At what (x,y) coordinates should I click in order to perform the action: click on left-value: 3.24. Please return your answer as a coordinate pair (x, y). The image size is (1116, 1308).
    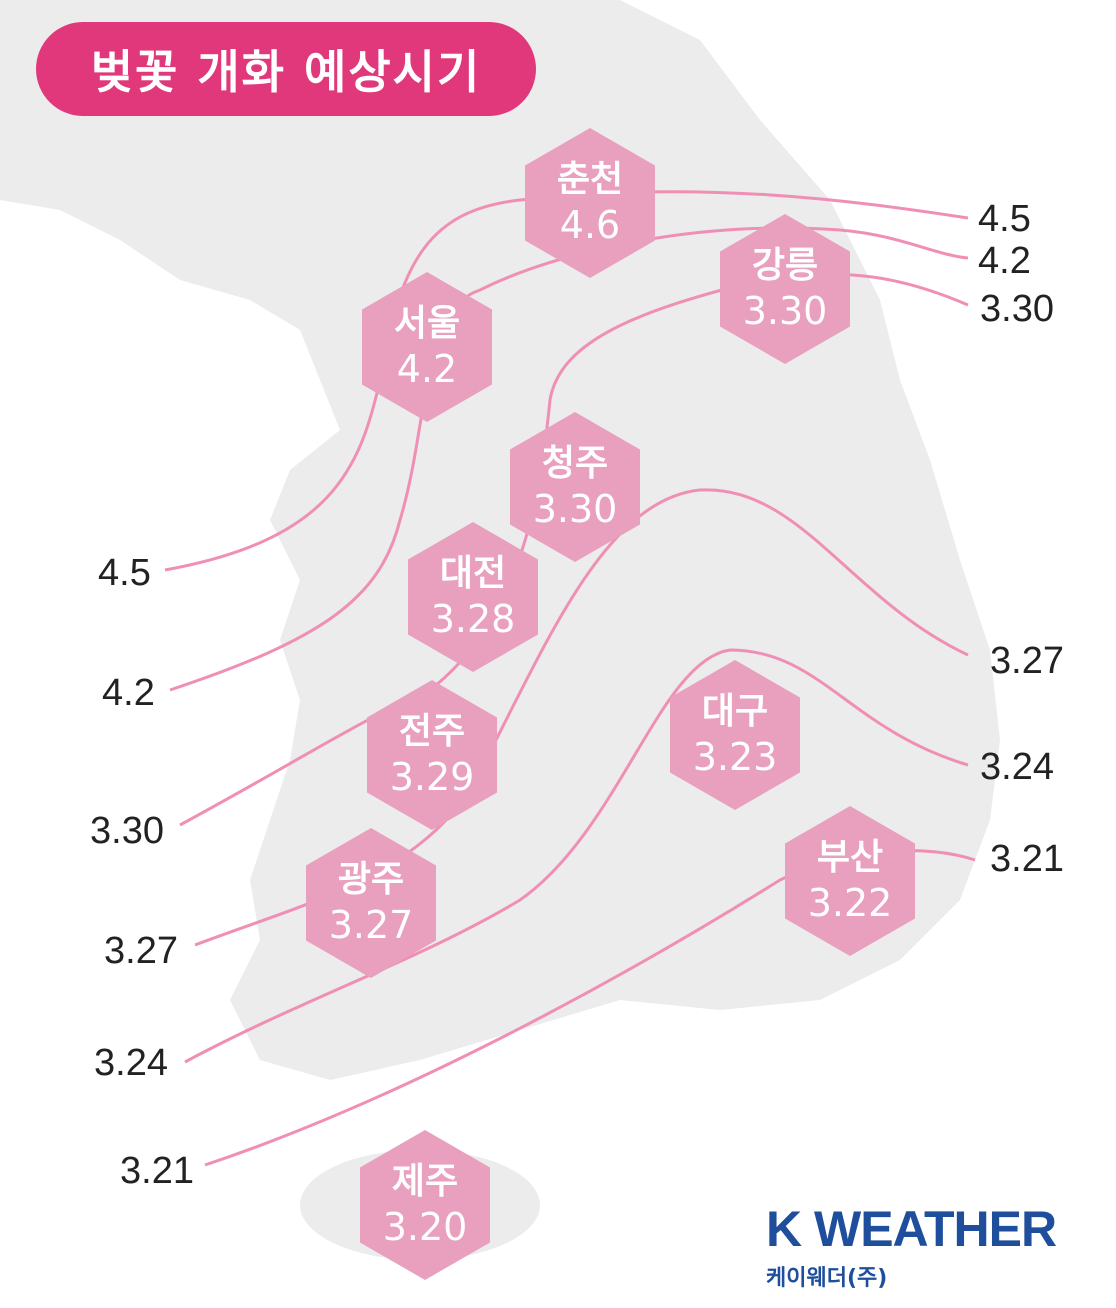
    Looking at the image, I should click on (131, 1063).